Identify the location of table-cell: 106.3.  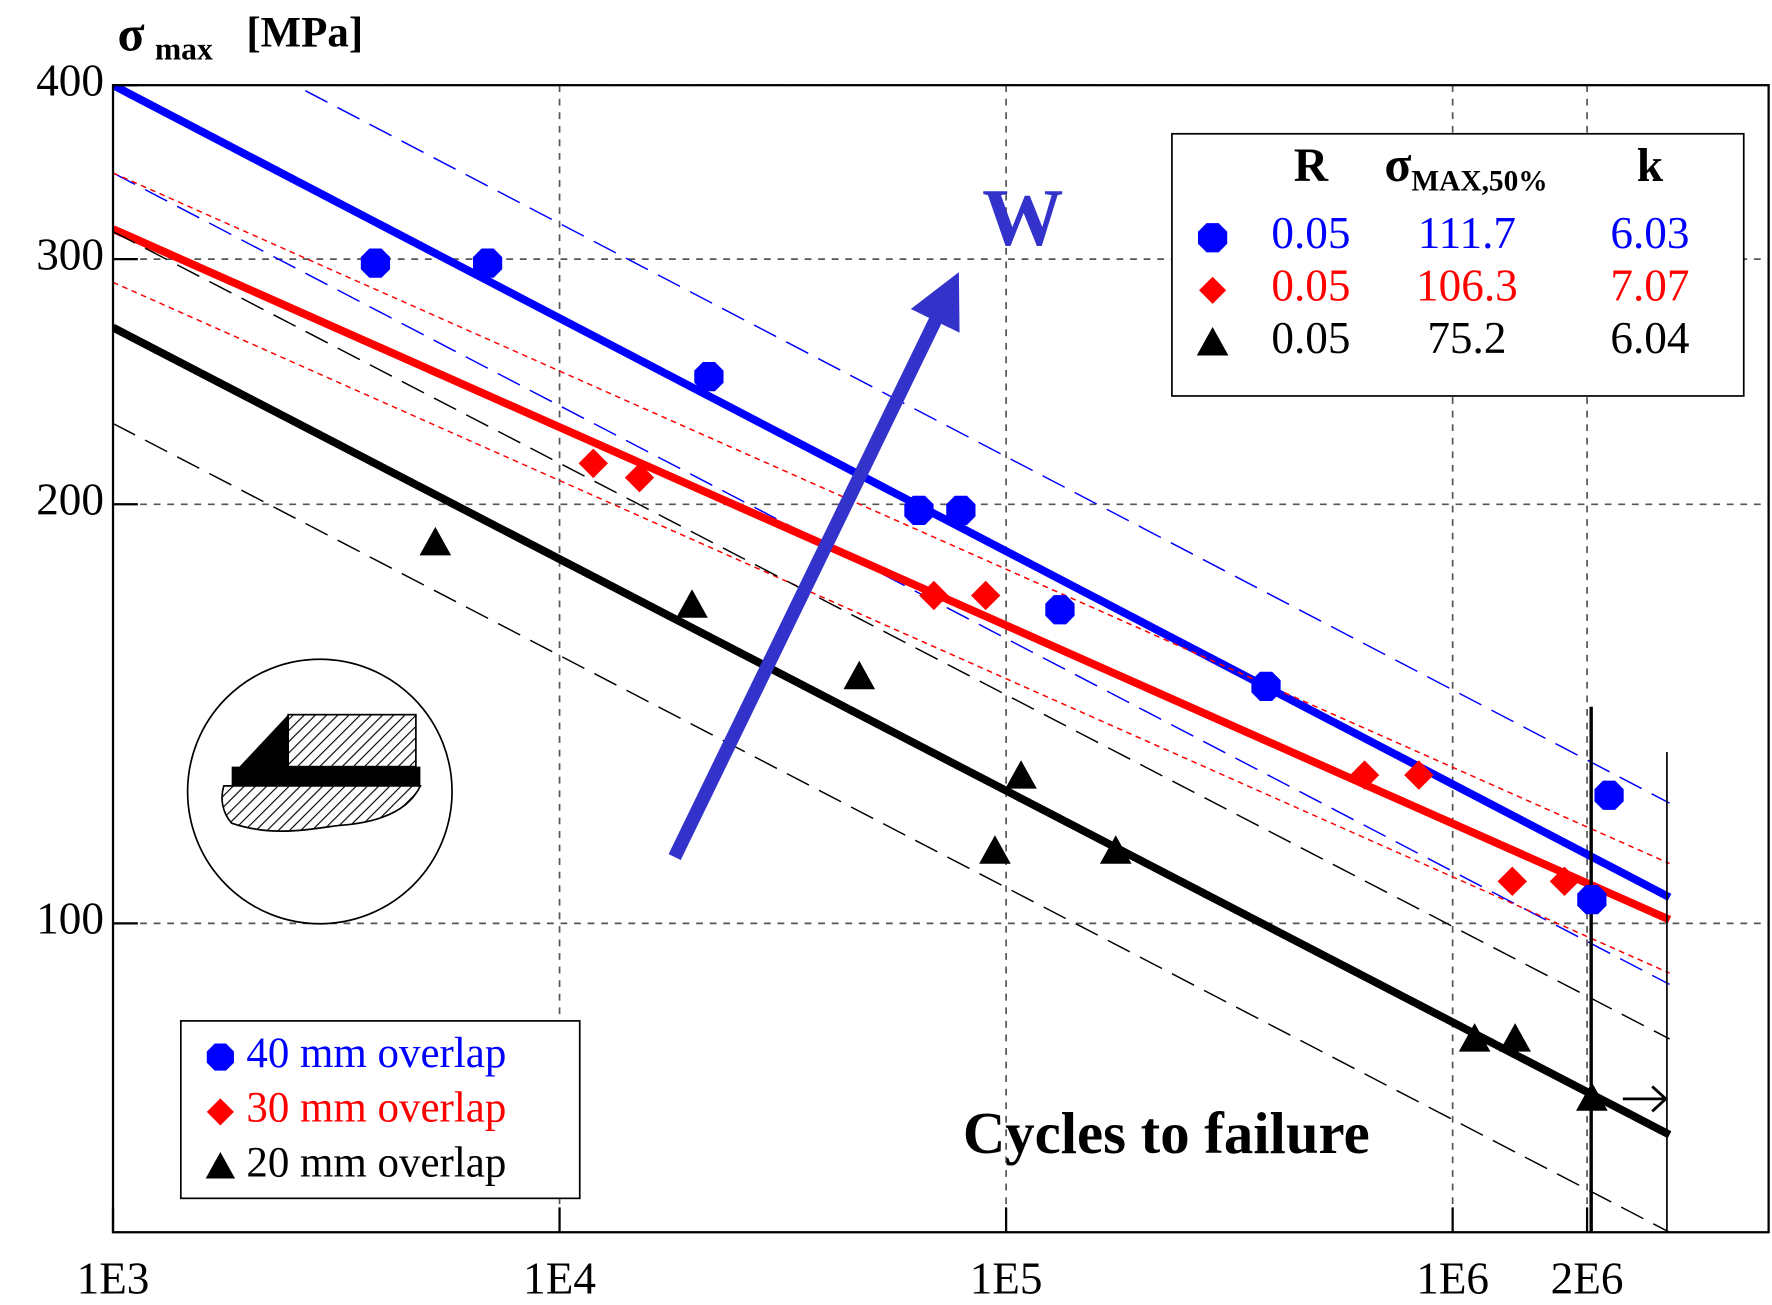
(1467, 286).